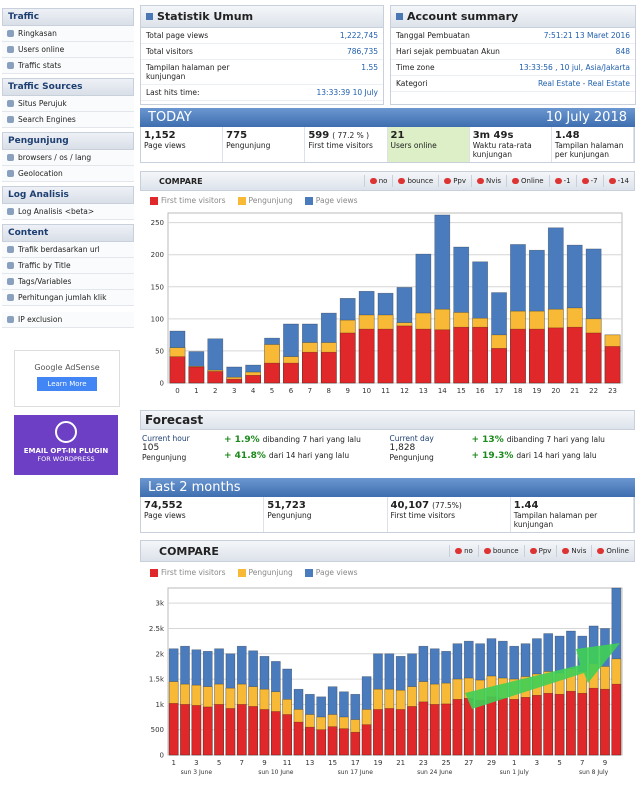  Describe the element at coordinates (492, 456) in the screenshot. I see `forecast-pct: + 19.3%` at that location.